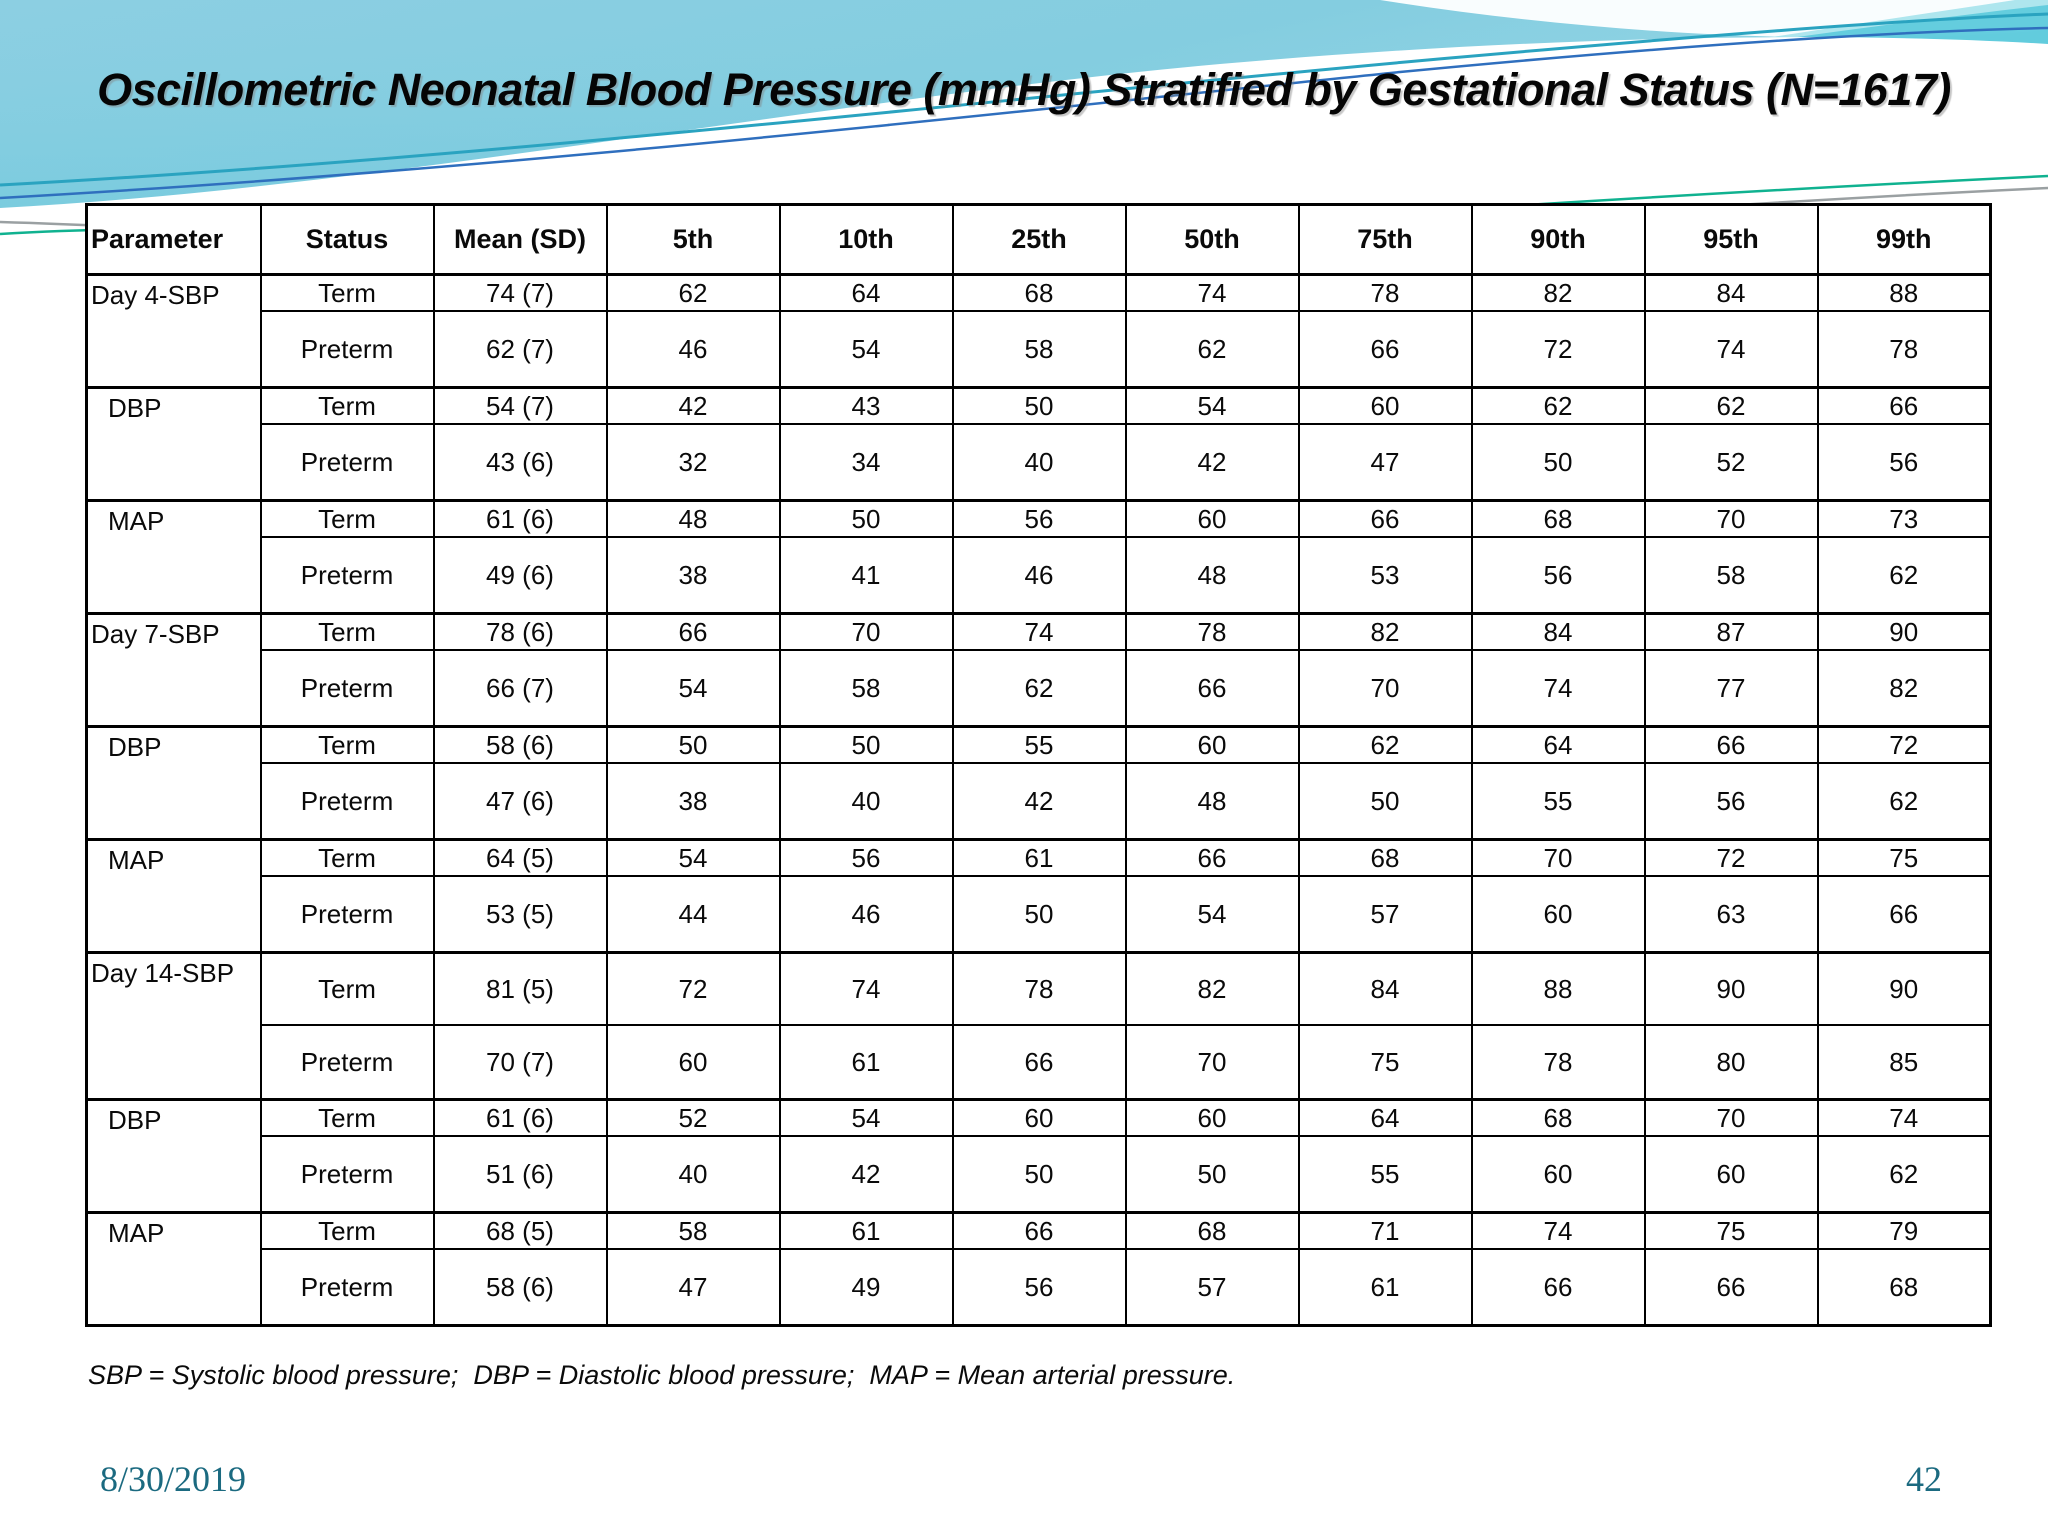  What do you see at coordinates (520, 1062) in the screenshot?
I see `mean-sd-cell: 70 (7)` at bounding box center [520, 1062].